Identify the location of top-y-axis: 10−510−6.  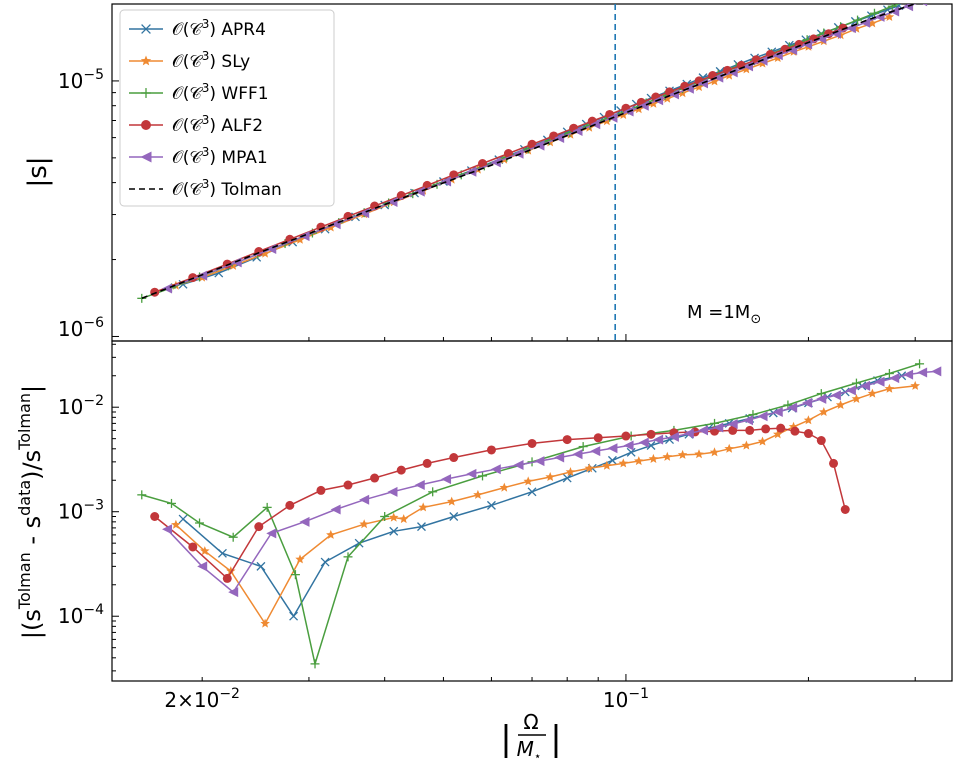
(81, 204).